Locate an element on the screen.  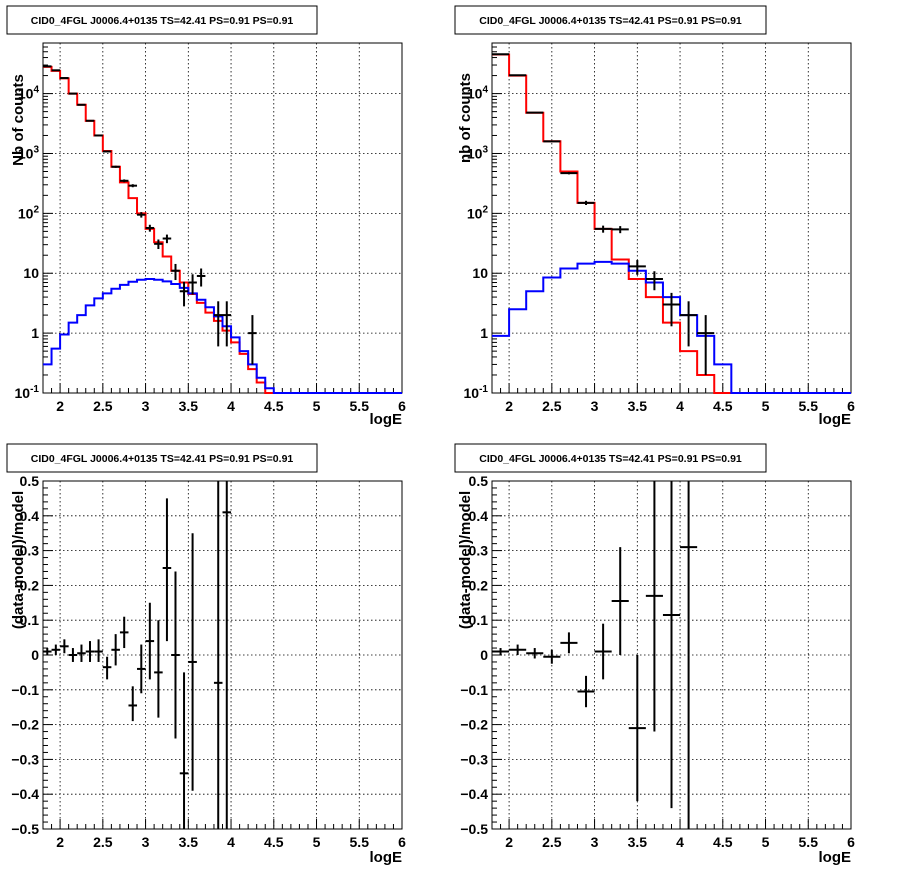
y-axis-label: Nb of counts is located at coordinates (18, 120).